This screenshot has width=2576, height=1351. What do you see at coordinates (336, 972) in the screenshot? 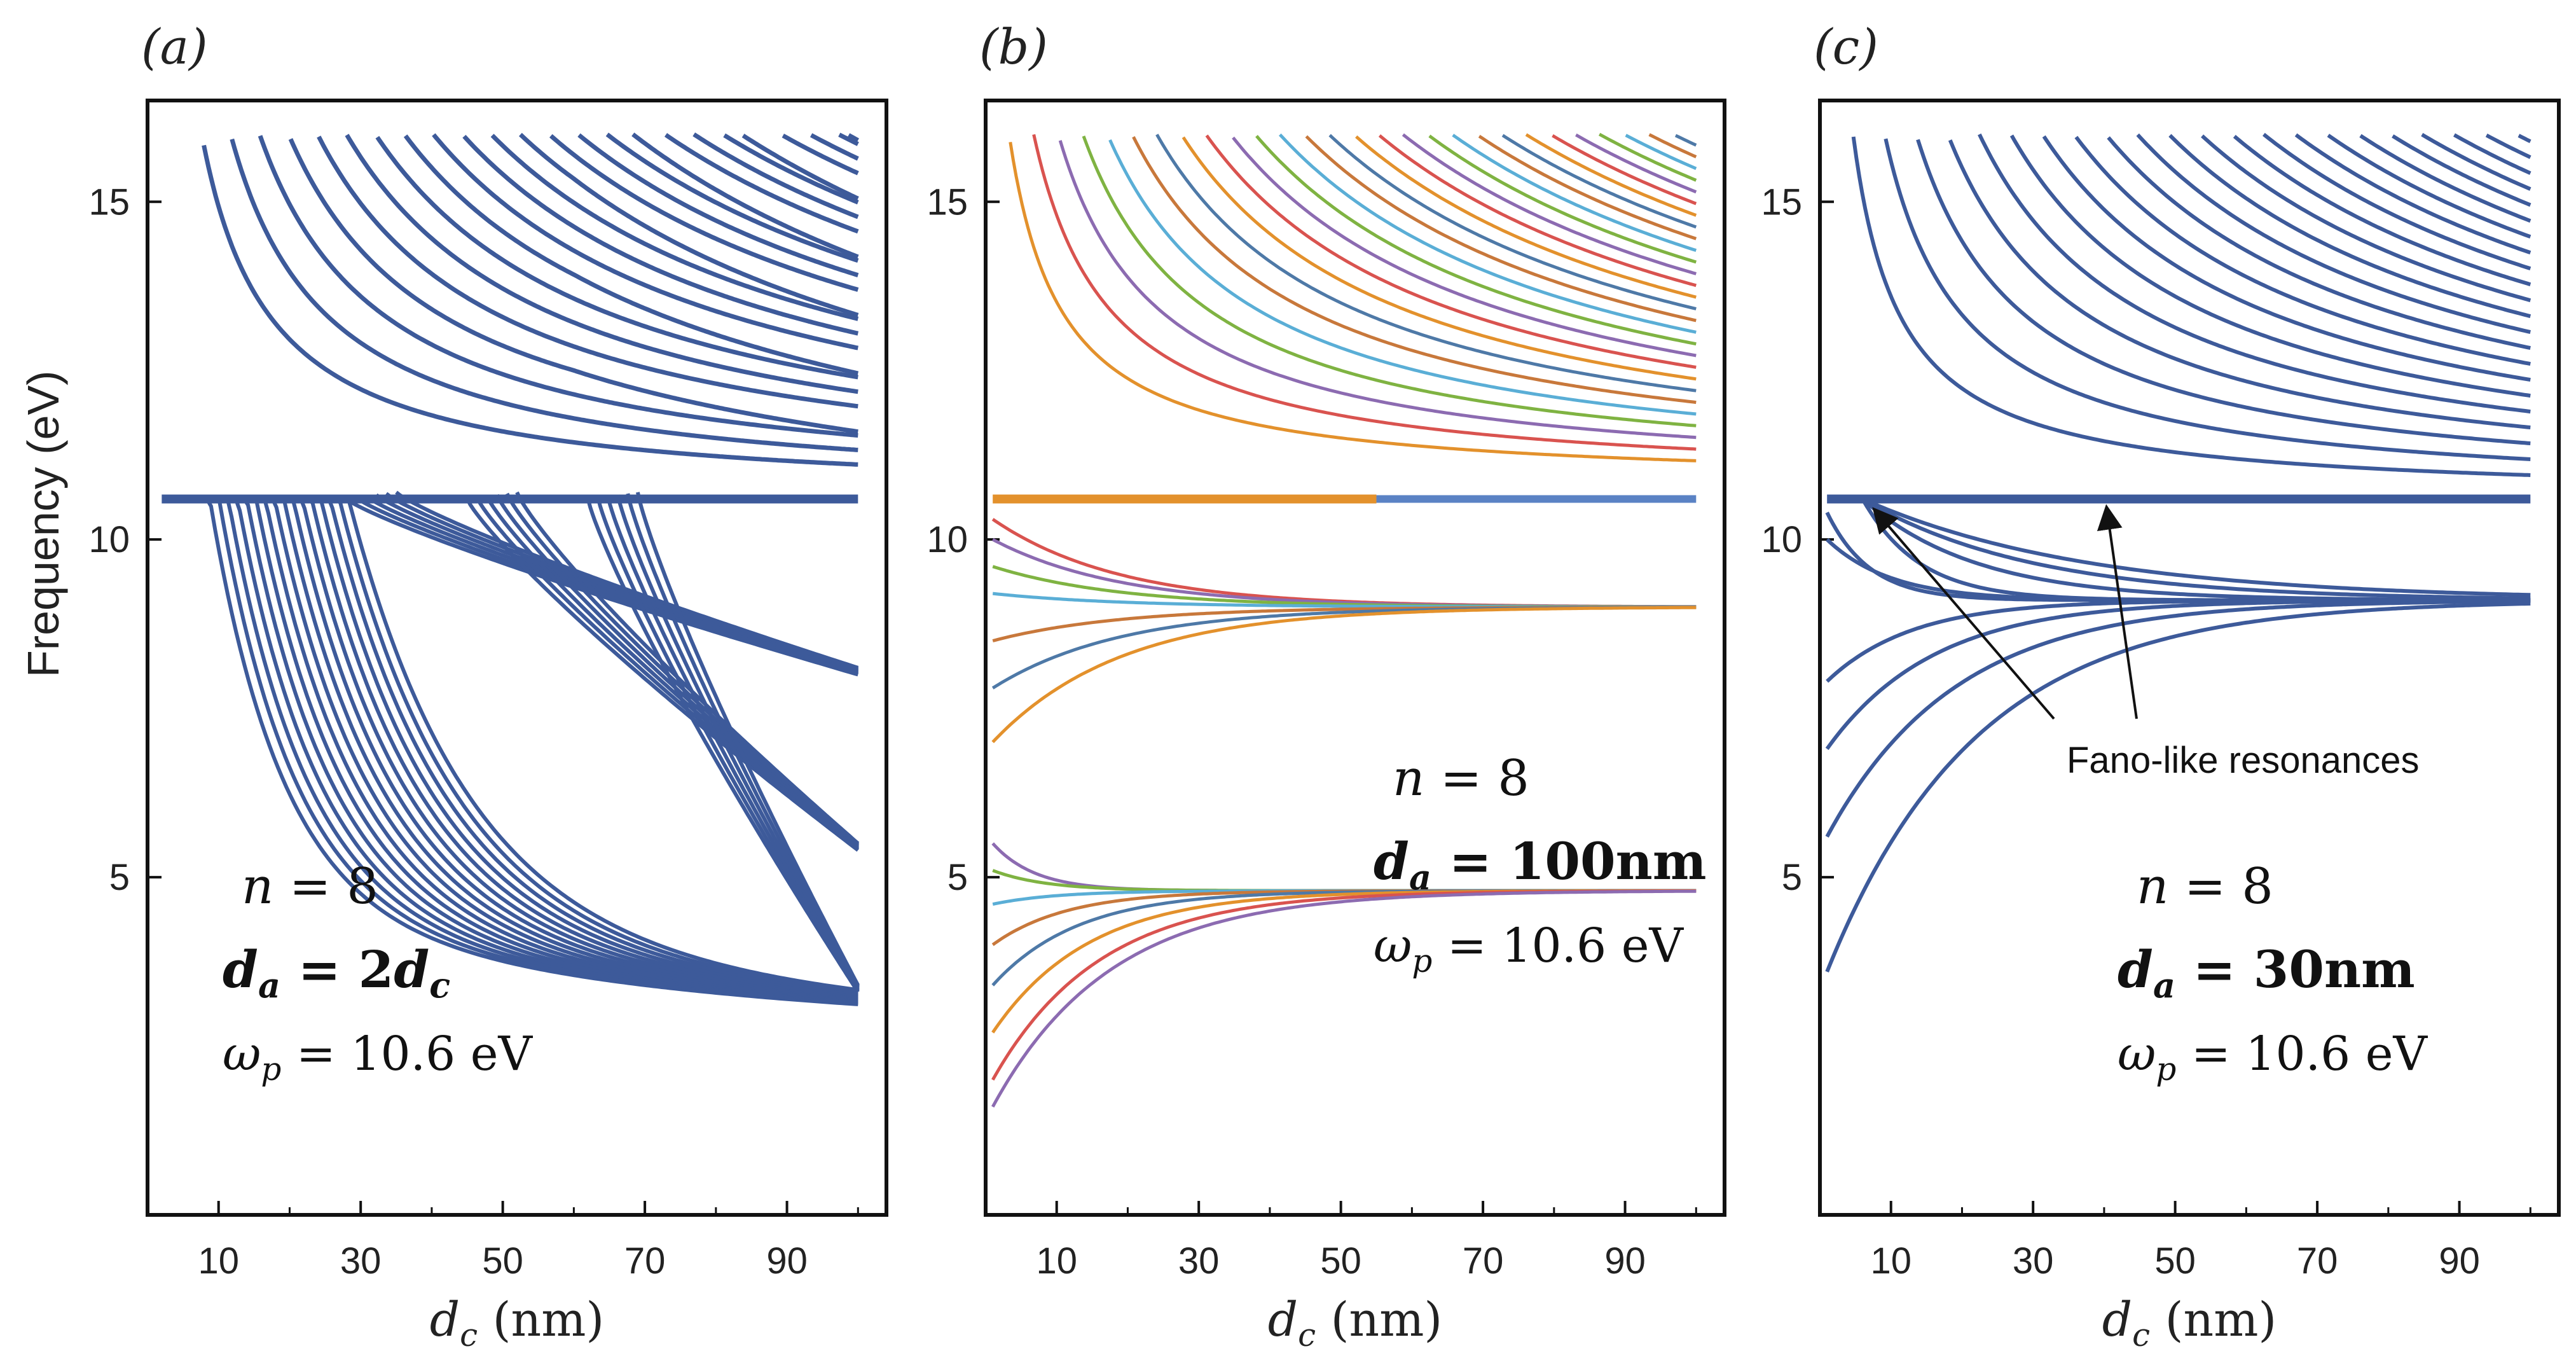
I see `annotation-da: da = 2dc` at bounding box center [336, 972].